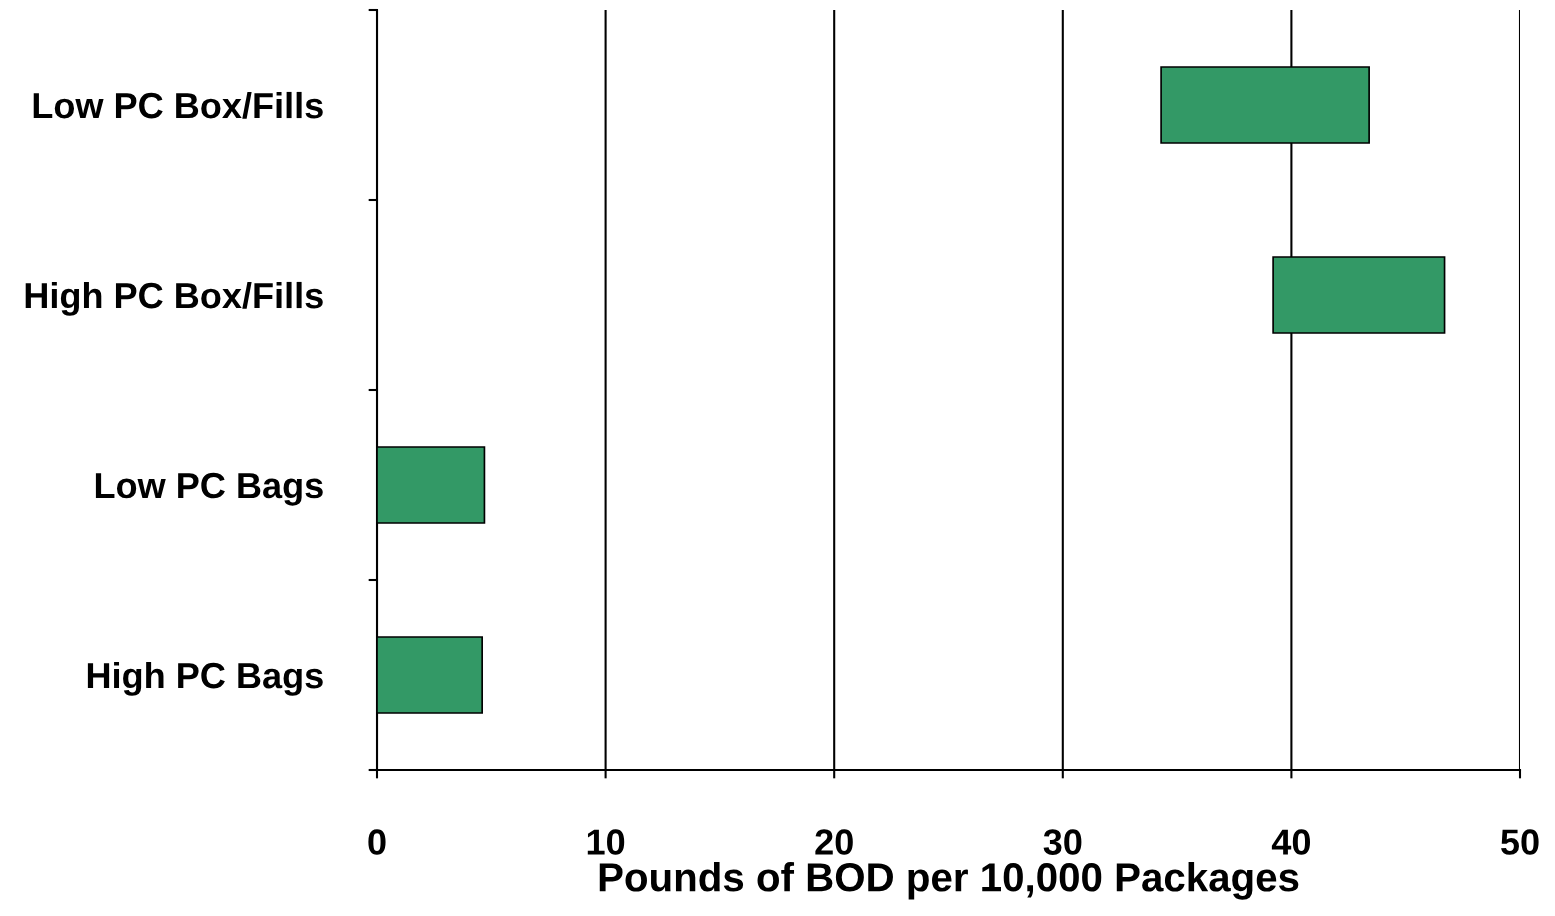 The height and width of the screenshot is (916, 1555). Describe the element at coordinates (205, 678) in the screenshot. I see `y-tick-label: High PC Bags` at that location.